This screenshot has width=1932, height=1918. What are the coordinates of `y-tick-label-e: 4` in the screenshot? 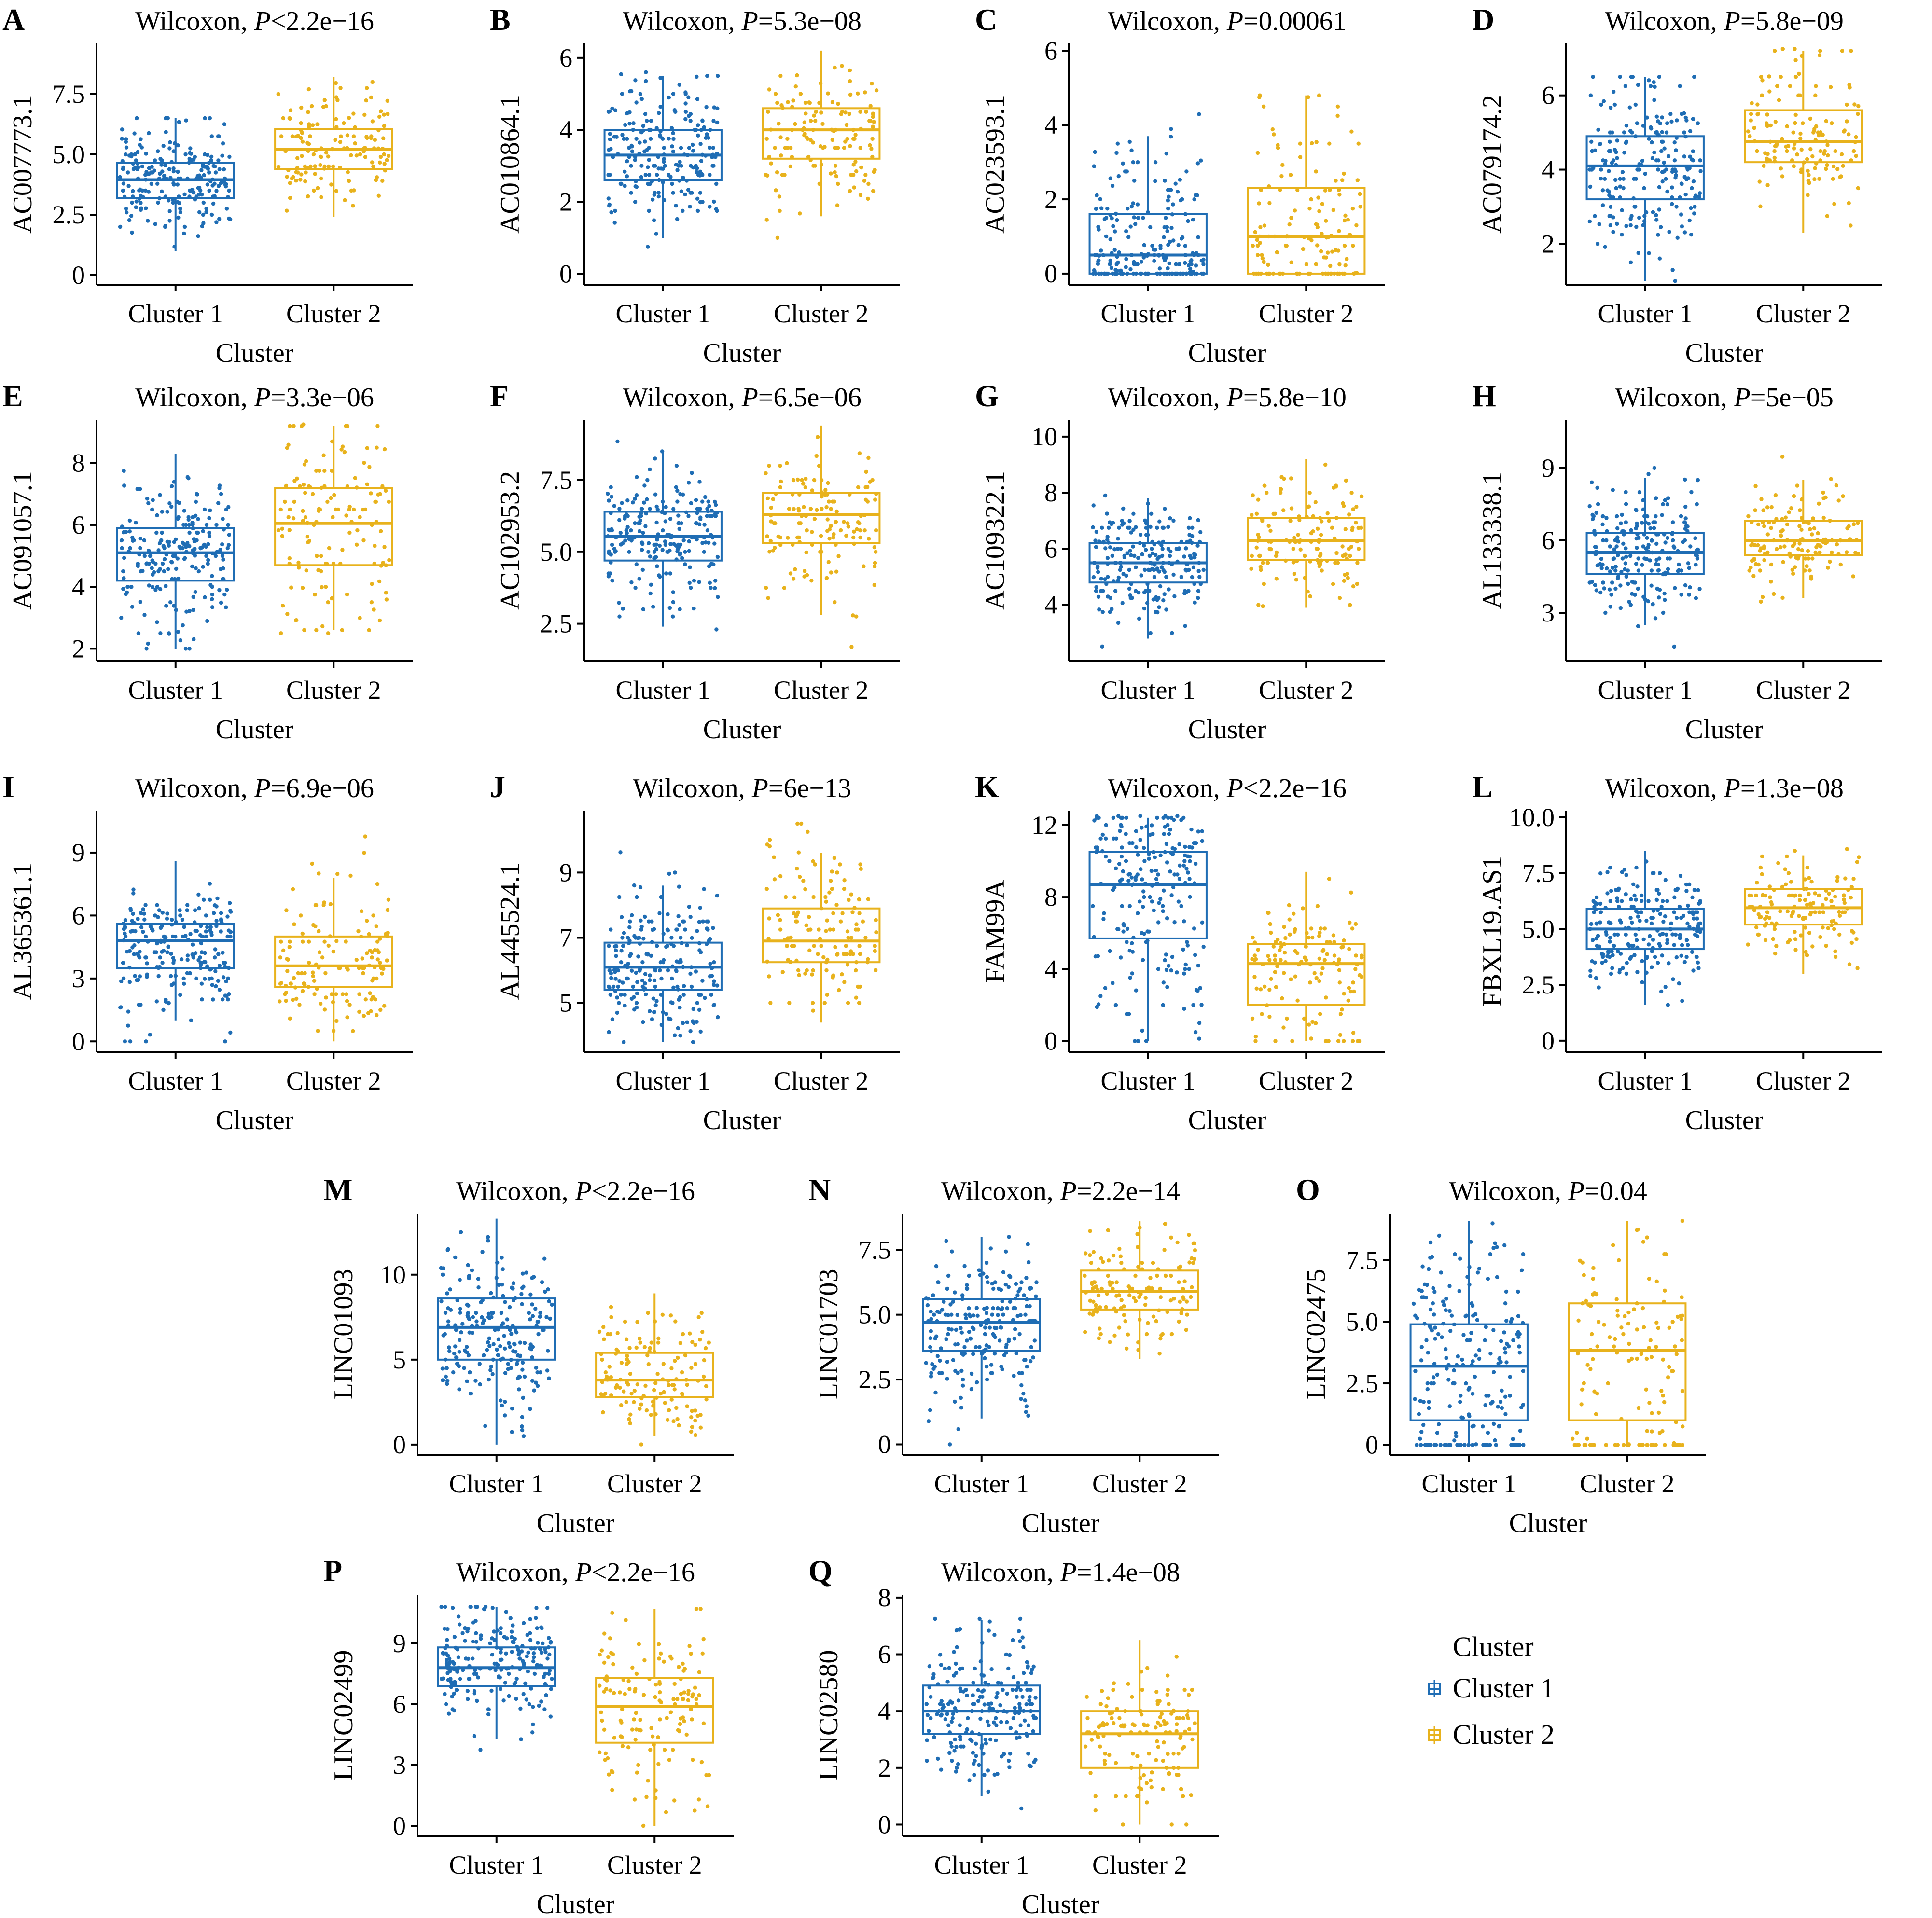 It's located at (78, 586).